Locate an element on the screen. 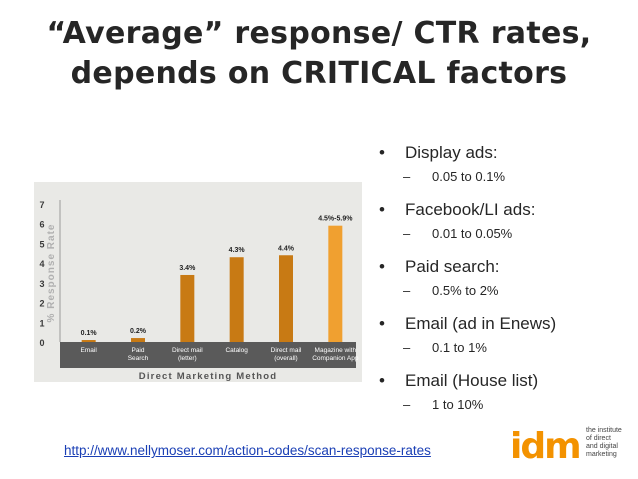 This screenshot has height=479, width=638. x-tick-label: Search is located at coordinates (138, 358).